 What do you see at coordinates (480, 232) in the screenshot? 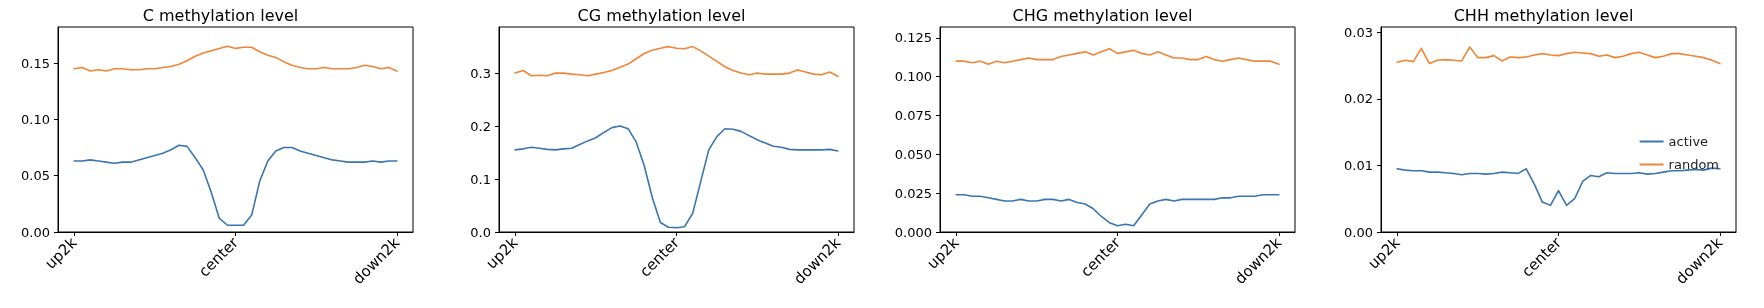
I see `y-tick-label: 0.0` at bounding box center [480, 232].